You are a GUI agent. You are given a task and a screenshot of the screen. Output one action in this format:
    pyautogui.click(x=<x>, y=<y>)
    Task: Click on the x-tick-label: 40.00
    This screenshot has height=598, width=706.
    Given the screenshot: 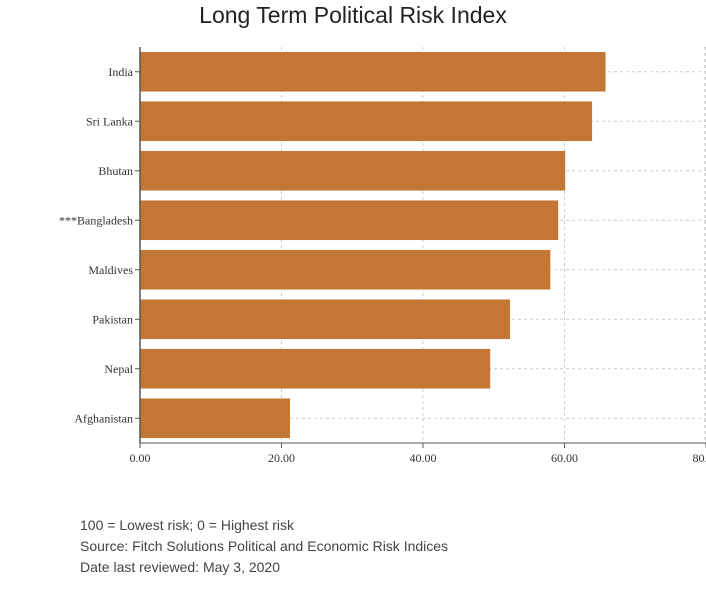 What is the action you would take?
    pyautogui.click(x=423, y=458)
    